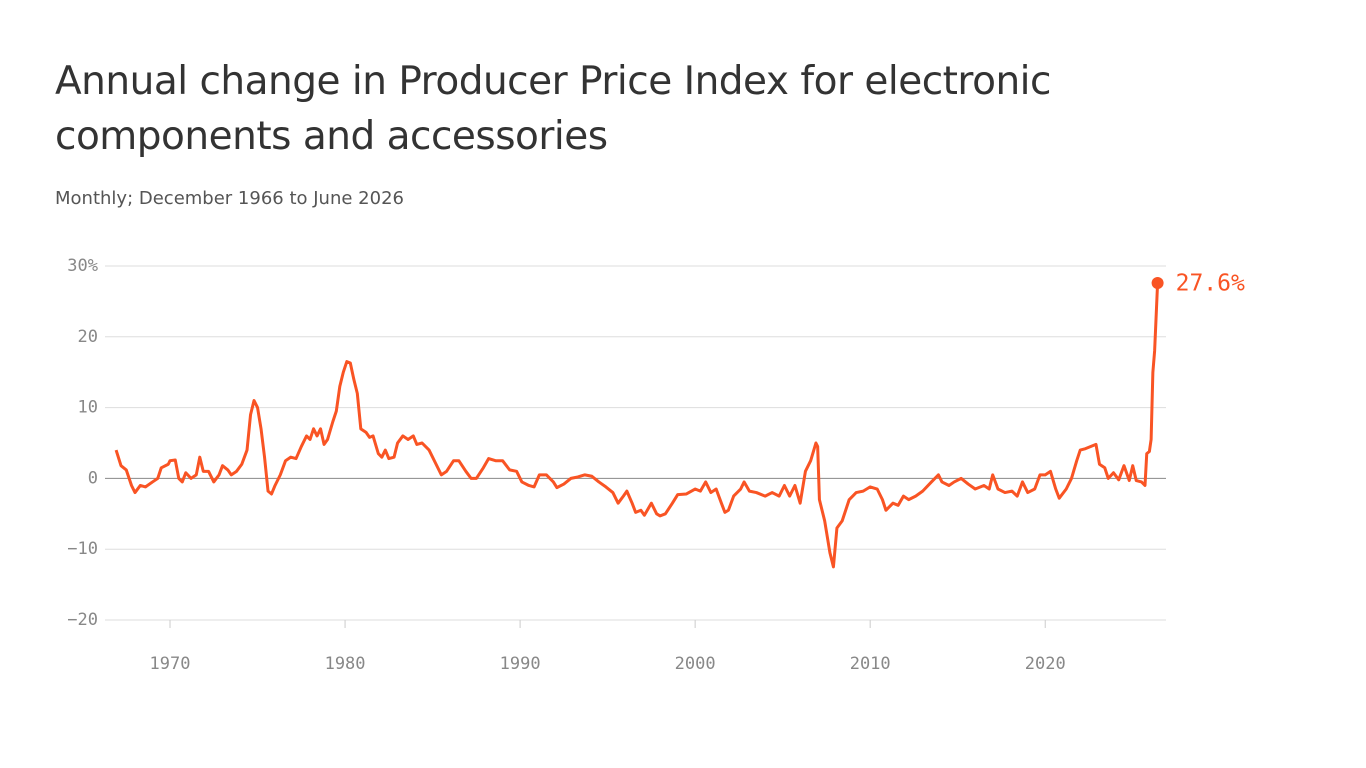 The image size is (1366, 768). I want to click on x-tick-label: 1990, so click(520, 664).